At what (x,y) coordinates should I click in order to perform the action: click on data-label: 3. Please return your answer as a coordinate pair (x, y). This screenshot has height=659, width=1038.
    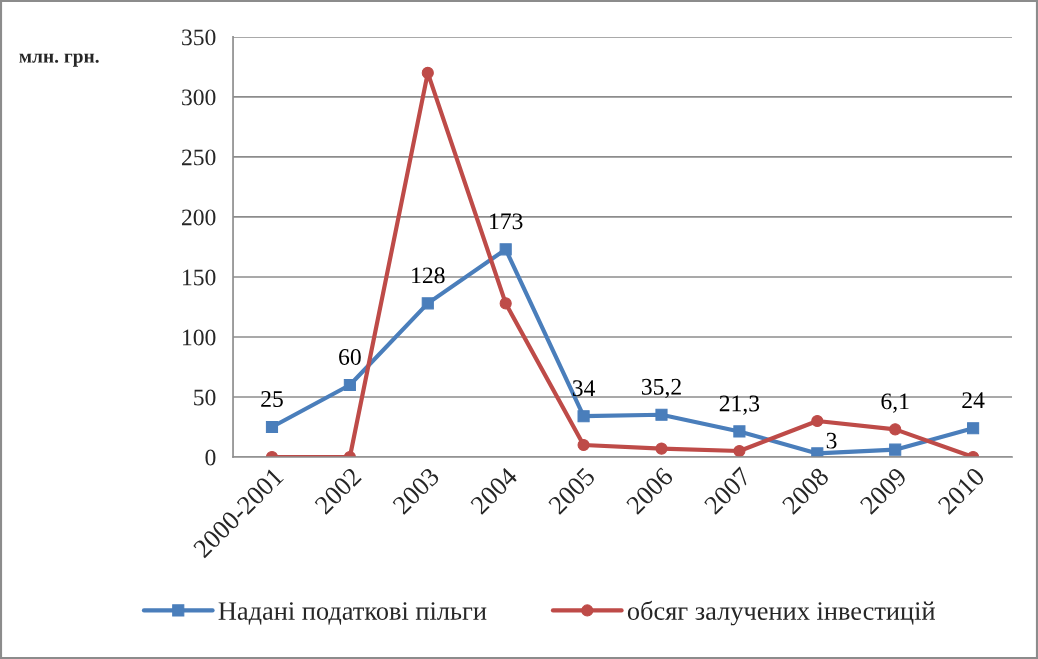
    Looking at the image, I should click on (831, 440).